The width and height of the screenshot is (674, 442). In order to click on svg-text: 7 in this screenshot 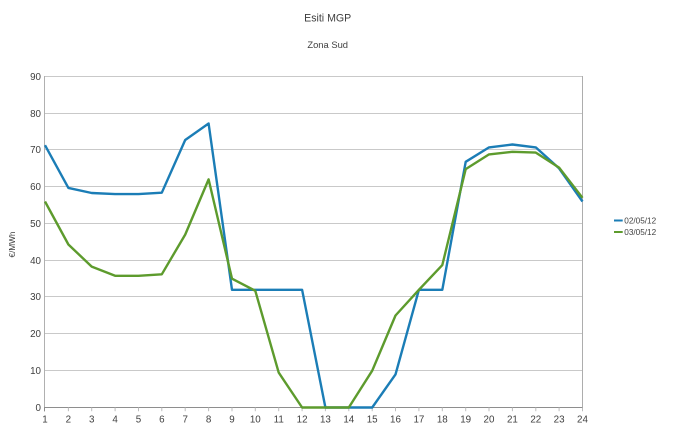, I will do `click(184, 419)`.